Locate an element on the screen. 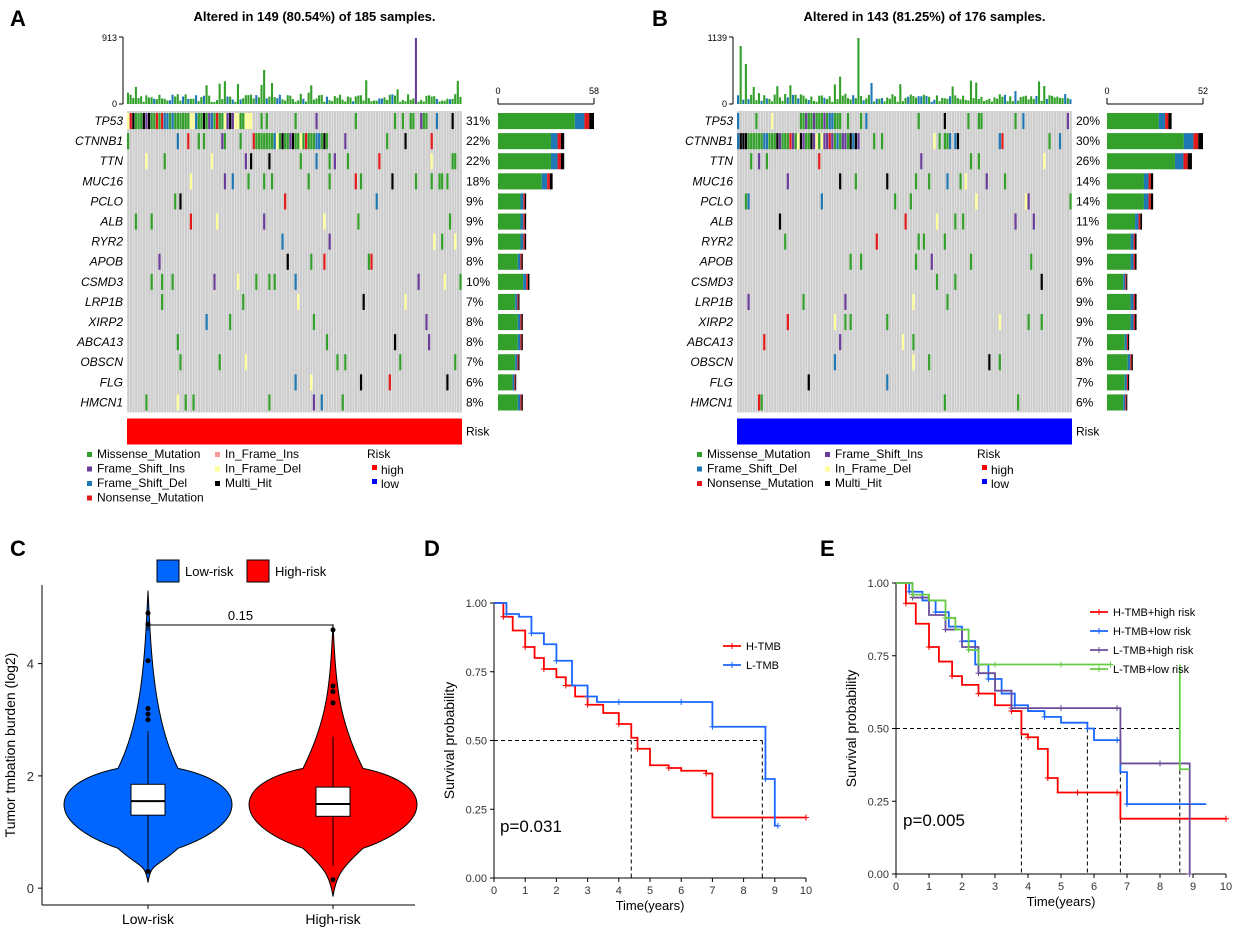 Image resolution: width=1248 pixels, height=931 pixels. gene-label: FLG is located at coordinates (111, 382).